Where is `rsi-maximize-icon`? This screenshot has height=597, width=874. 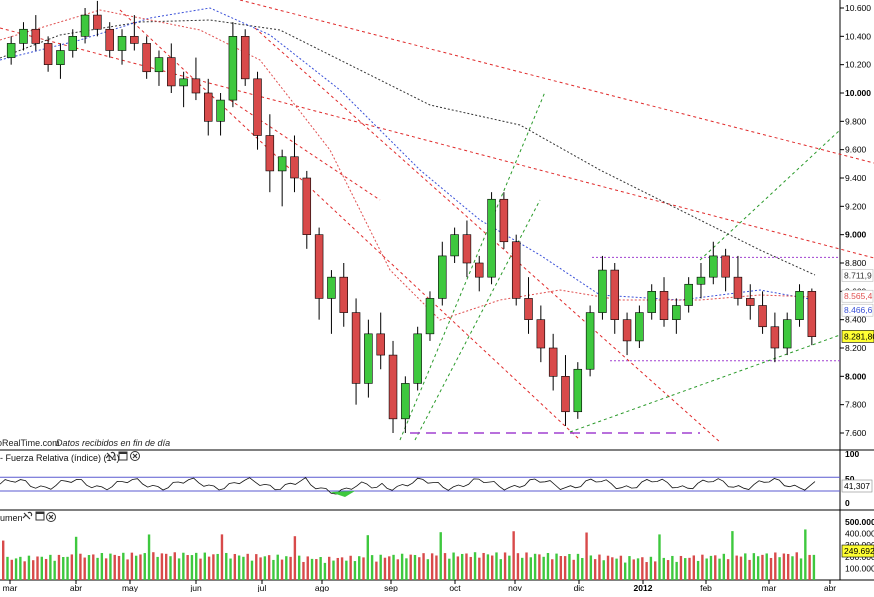 rsi-maximize-icon is located at coordinates (123, 456).